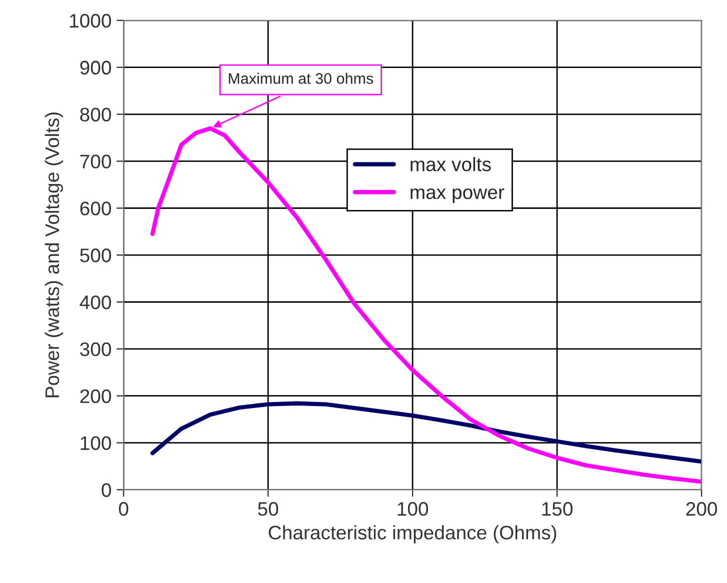 The width and height of the screenshot is (727, 583). Describe the element at coordinates (702, 509) in the screenshot. I see `x-tick-label: 200` at that location.